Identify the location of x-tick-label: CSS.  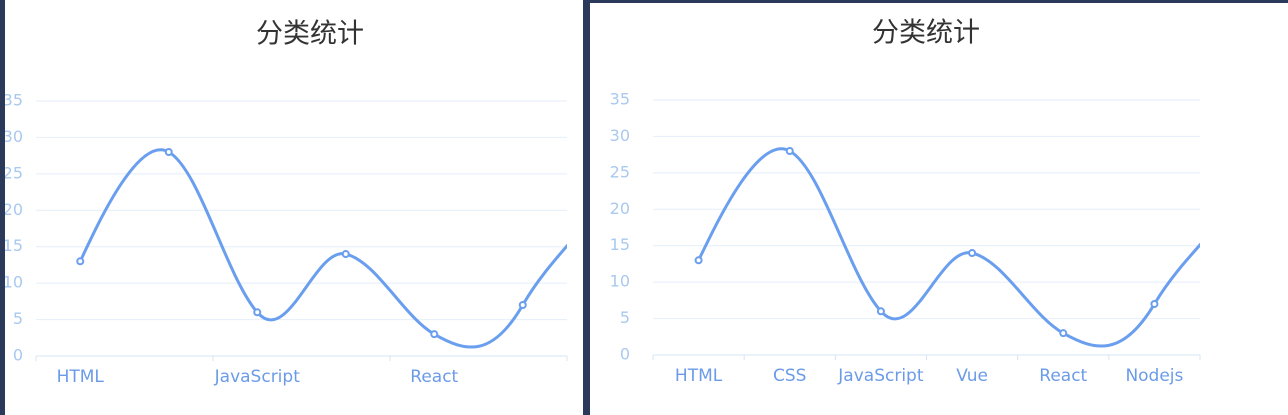
(789, 376).